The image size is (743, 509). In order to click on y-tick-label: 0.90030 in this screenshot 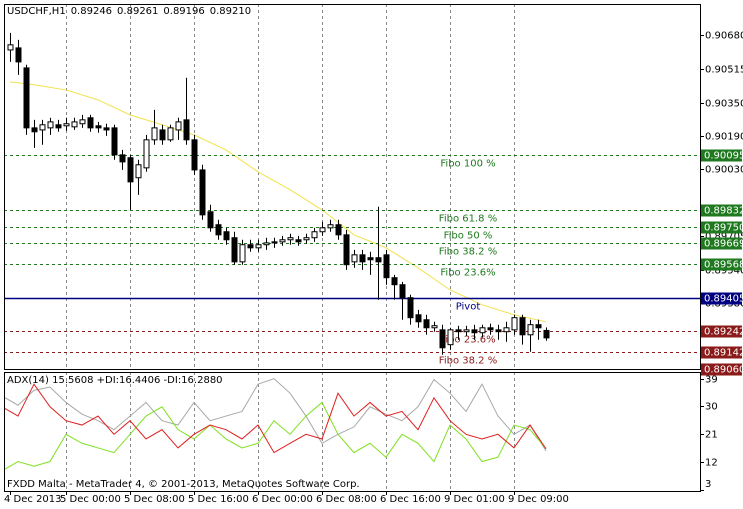, I will do `click(724, 170)`.